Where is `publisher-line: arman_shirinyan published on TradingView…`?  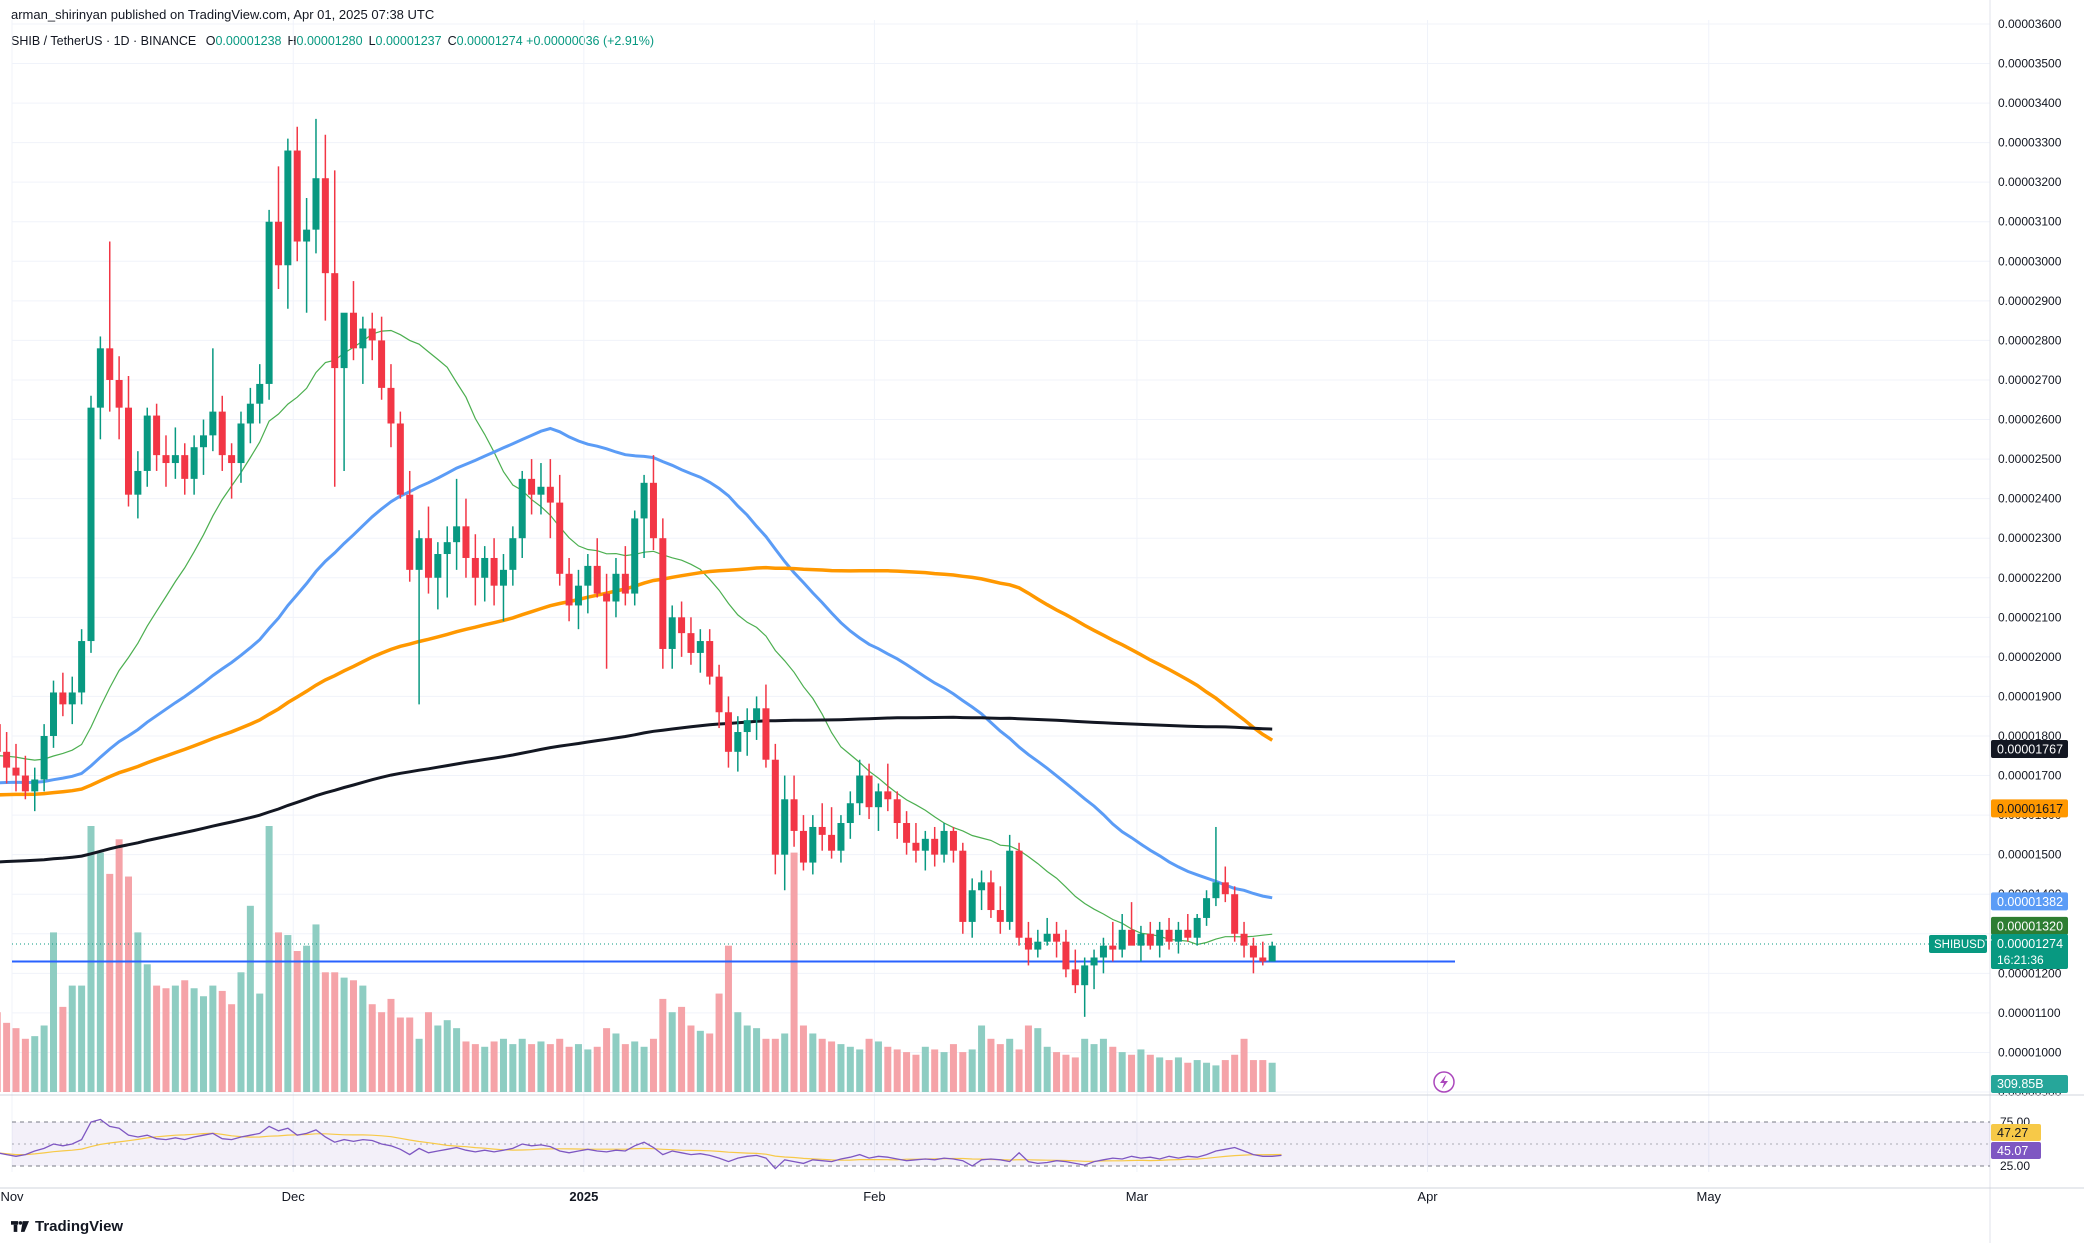 publisher-line: arman_shirinyan published on TradingView… is located at coordinates (223, 14).